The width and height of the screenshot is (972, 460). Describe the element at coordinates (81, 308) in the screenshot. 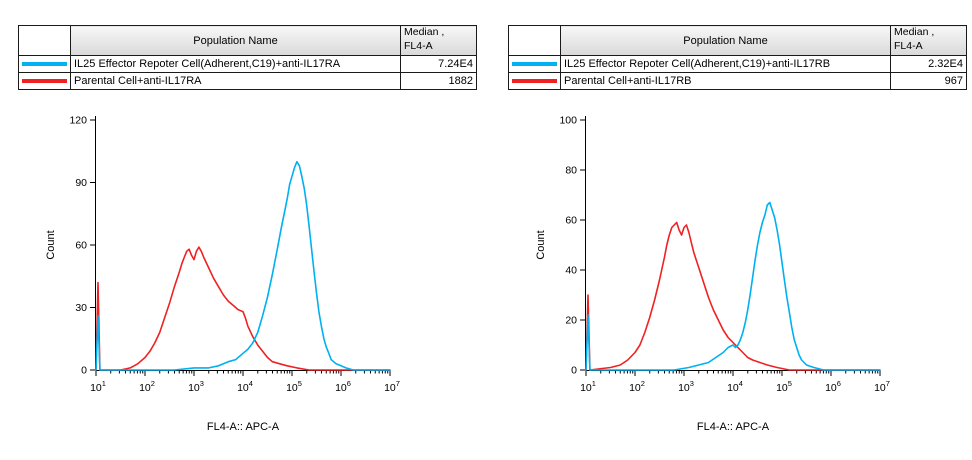

I see `svg-text: 30` at that location.